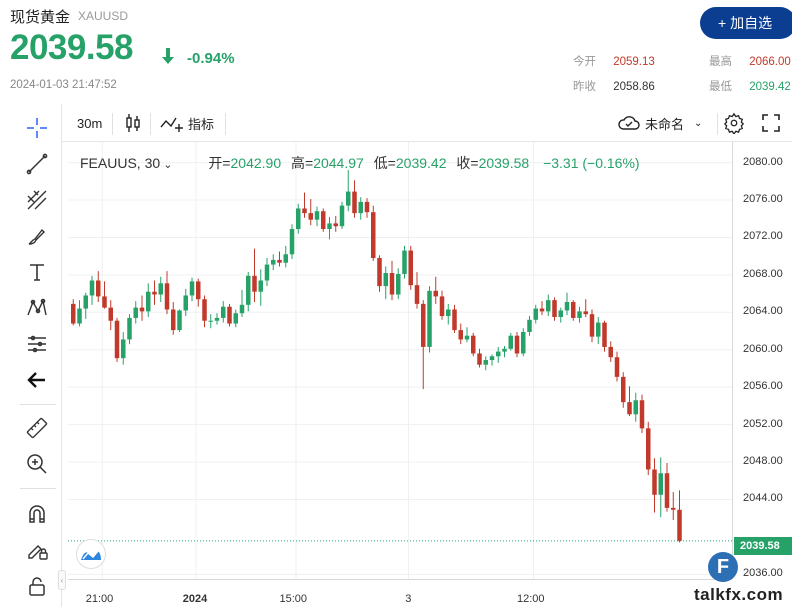 Image resolution: width=792 pixels, height=607 pixels. I want to click on crosshair-icon, so click(37, 128).